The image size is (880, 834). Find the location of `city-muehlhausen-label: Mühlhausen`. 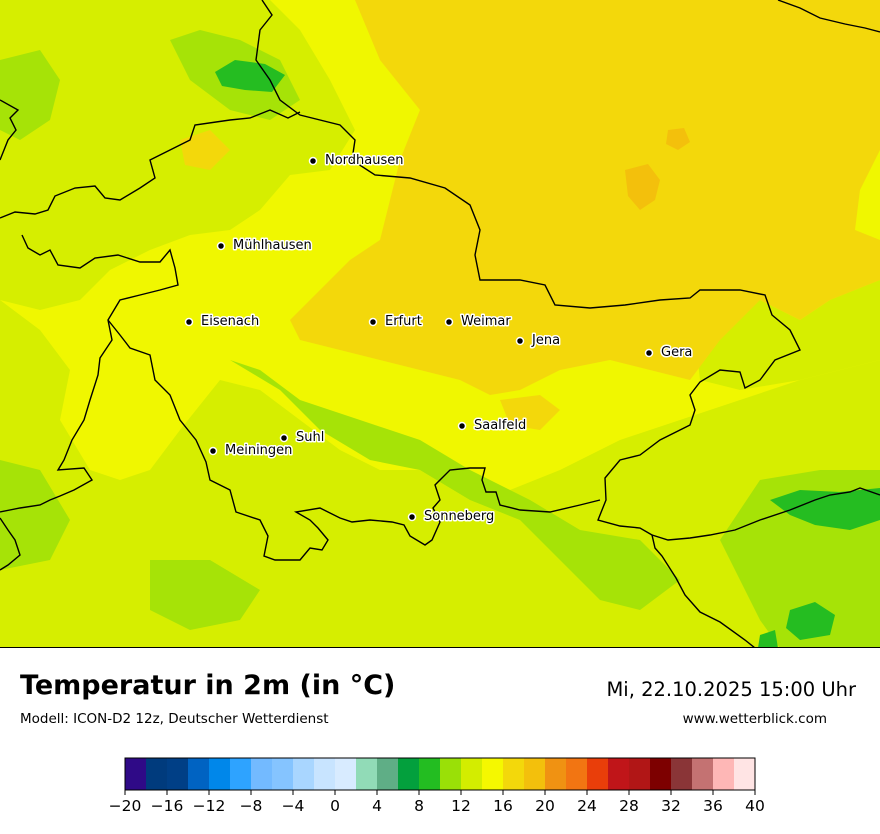

city-muehlhausen-label: Mühlhausen is located at coordinates (272, 245).